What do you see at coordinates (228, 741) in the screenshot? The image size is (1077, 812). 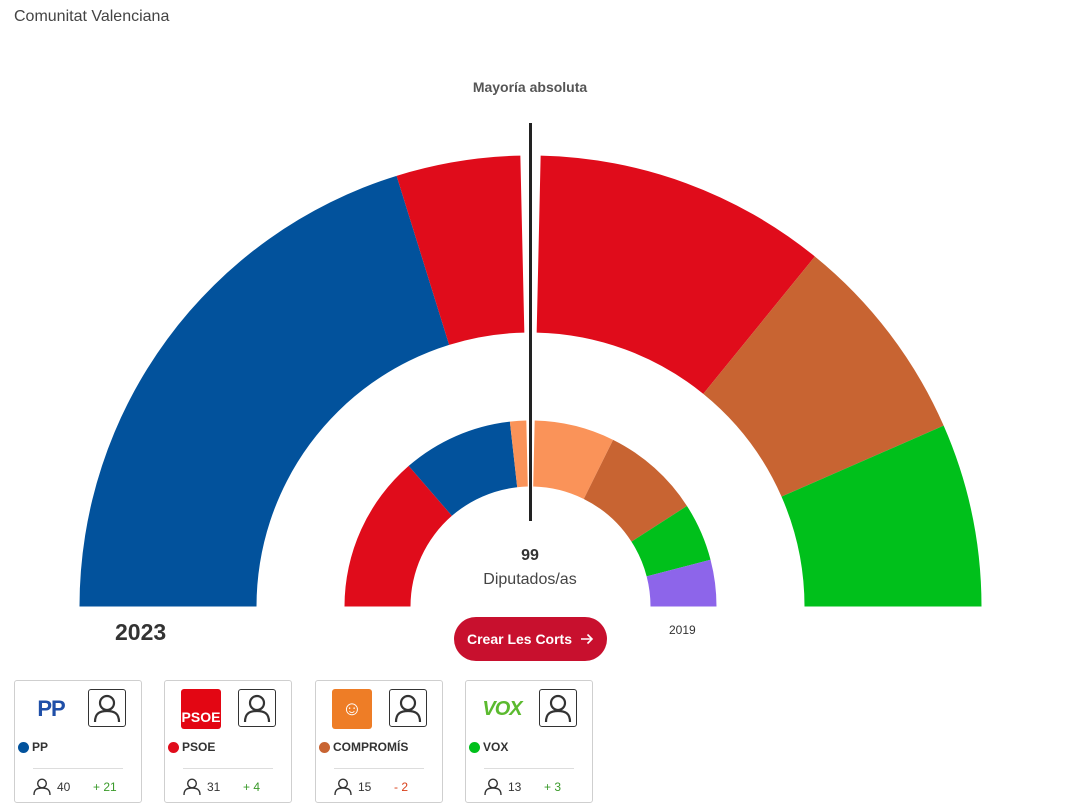 I see `party-card-psoe: PSOE PSOE 31 + 4` at bounding box center [228, 741].